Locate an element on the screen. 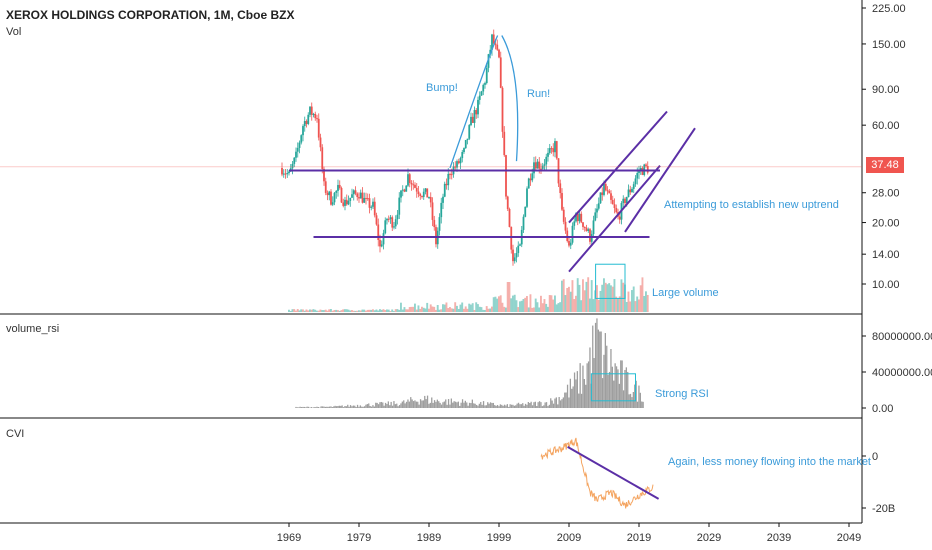 The height and width of the screenshot is (550, 932). time-axis: 1969 1979 1989 1999 2009 2019 2029 2039 2049 is located at coordinates (569, 533).